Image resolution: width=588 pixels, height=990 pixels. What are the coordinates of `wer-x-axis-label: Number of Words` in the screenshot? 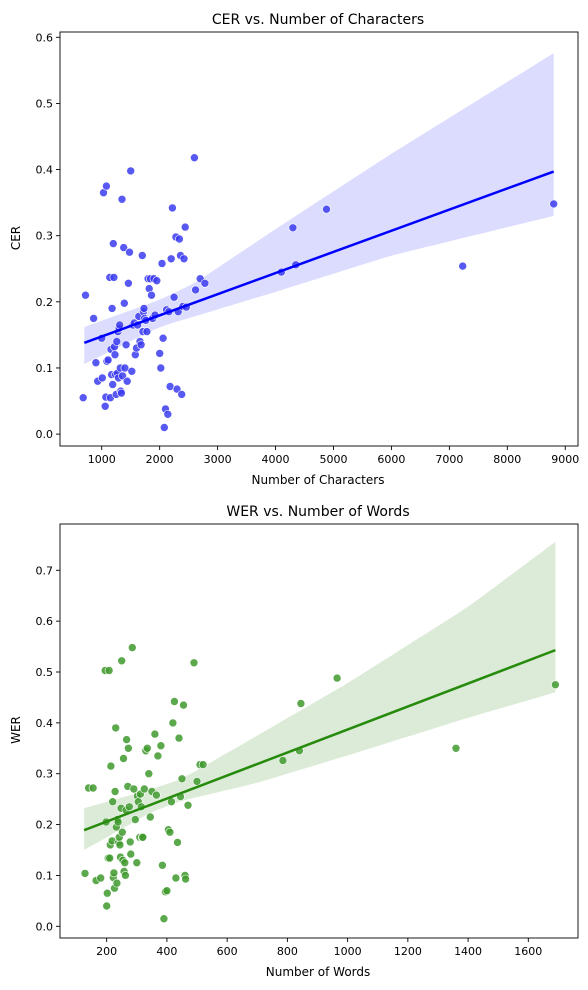 It's located at (318, 972).